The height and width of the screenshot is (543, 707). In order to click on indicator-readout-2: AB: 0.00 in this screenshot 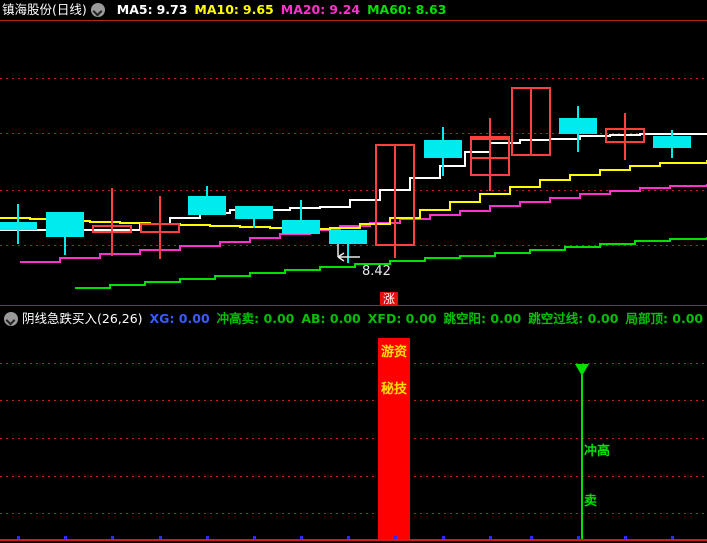, I will do `click(330, 318)`.